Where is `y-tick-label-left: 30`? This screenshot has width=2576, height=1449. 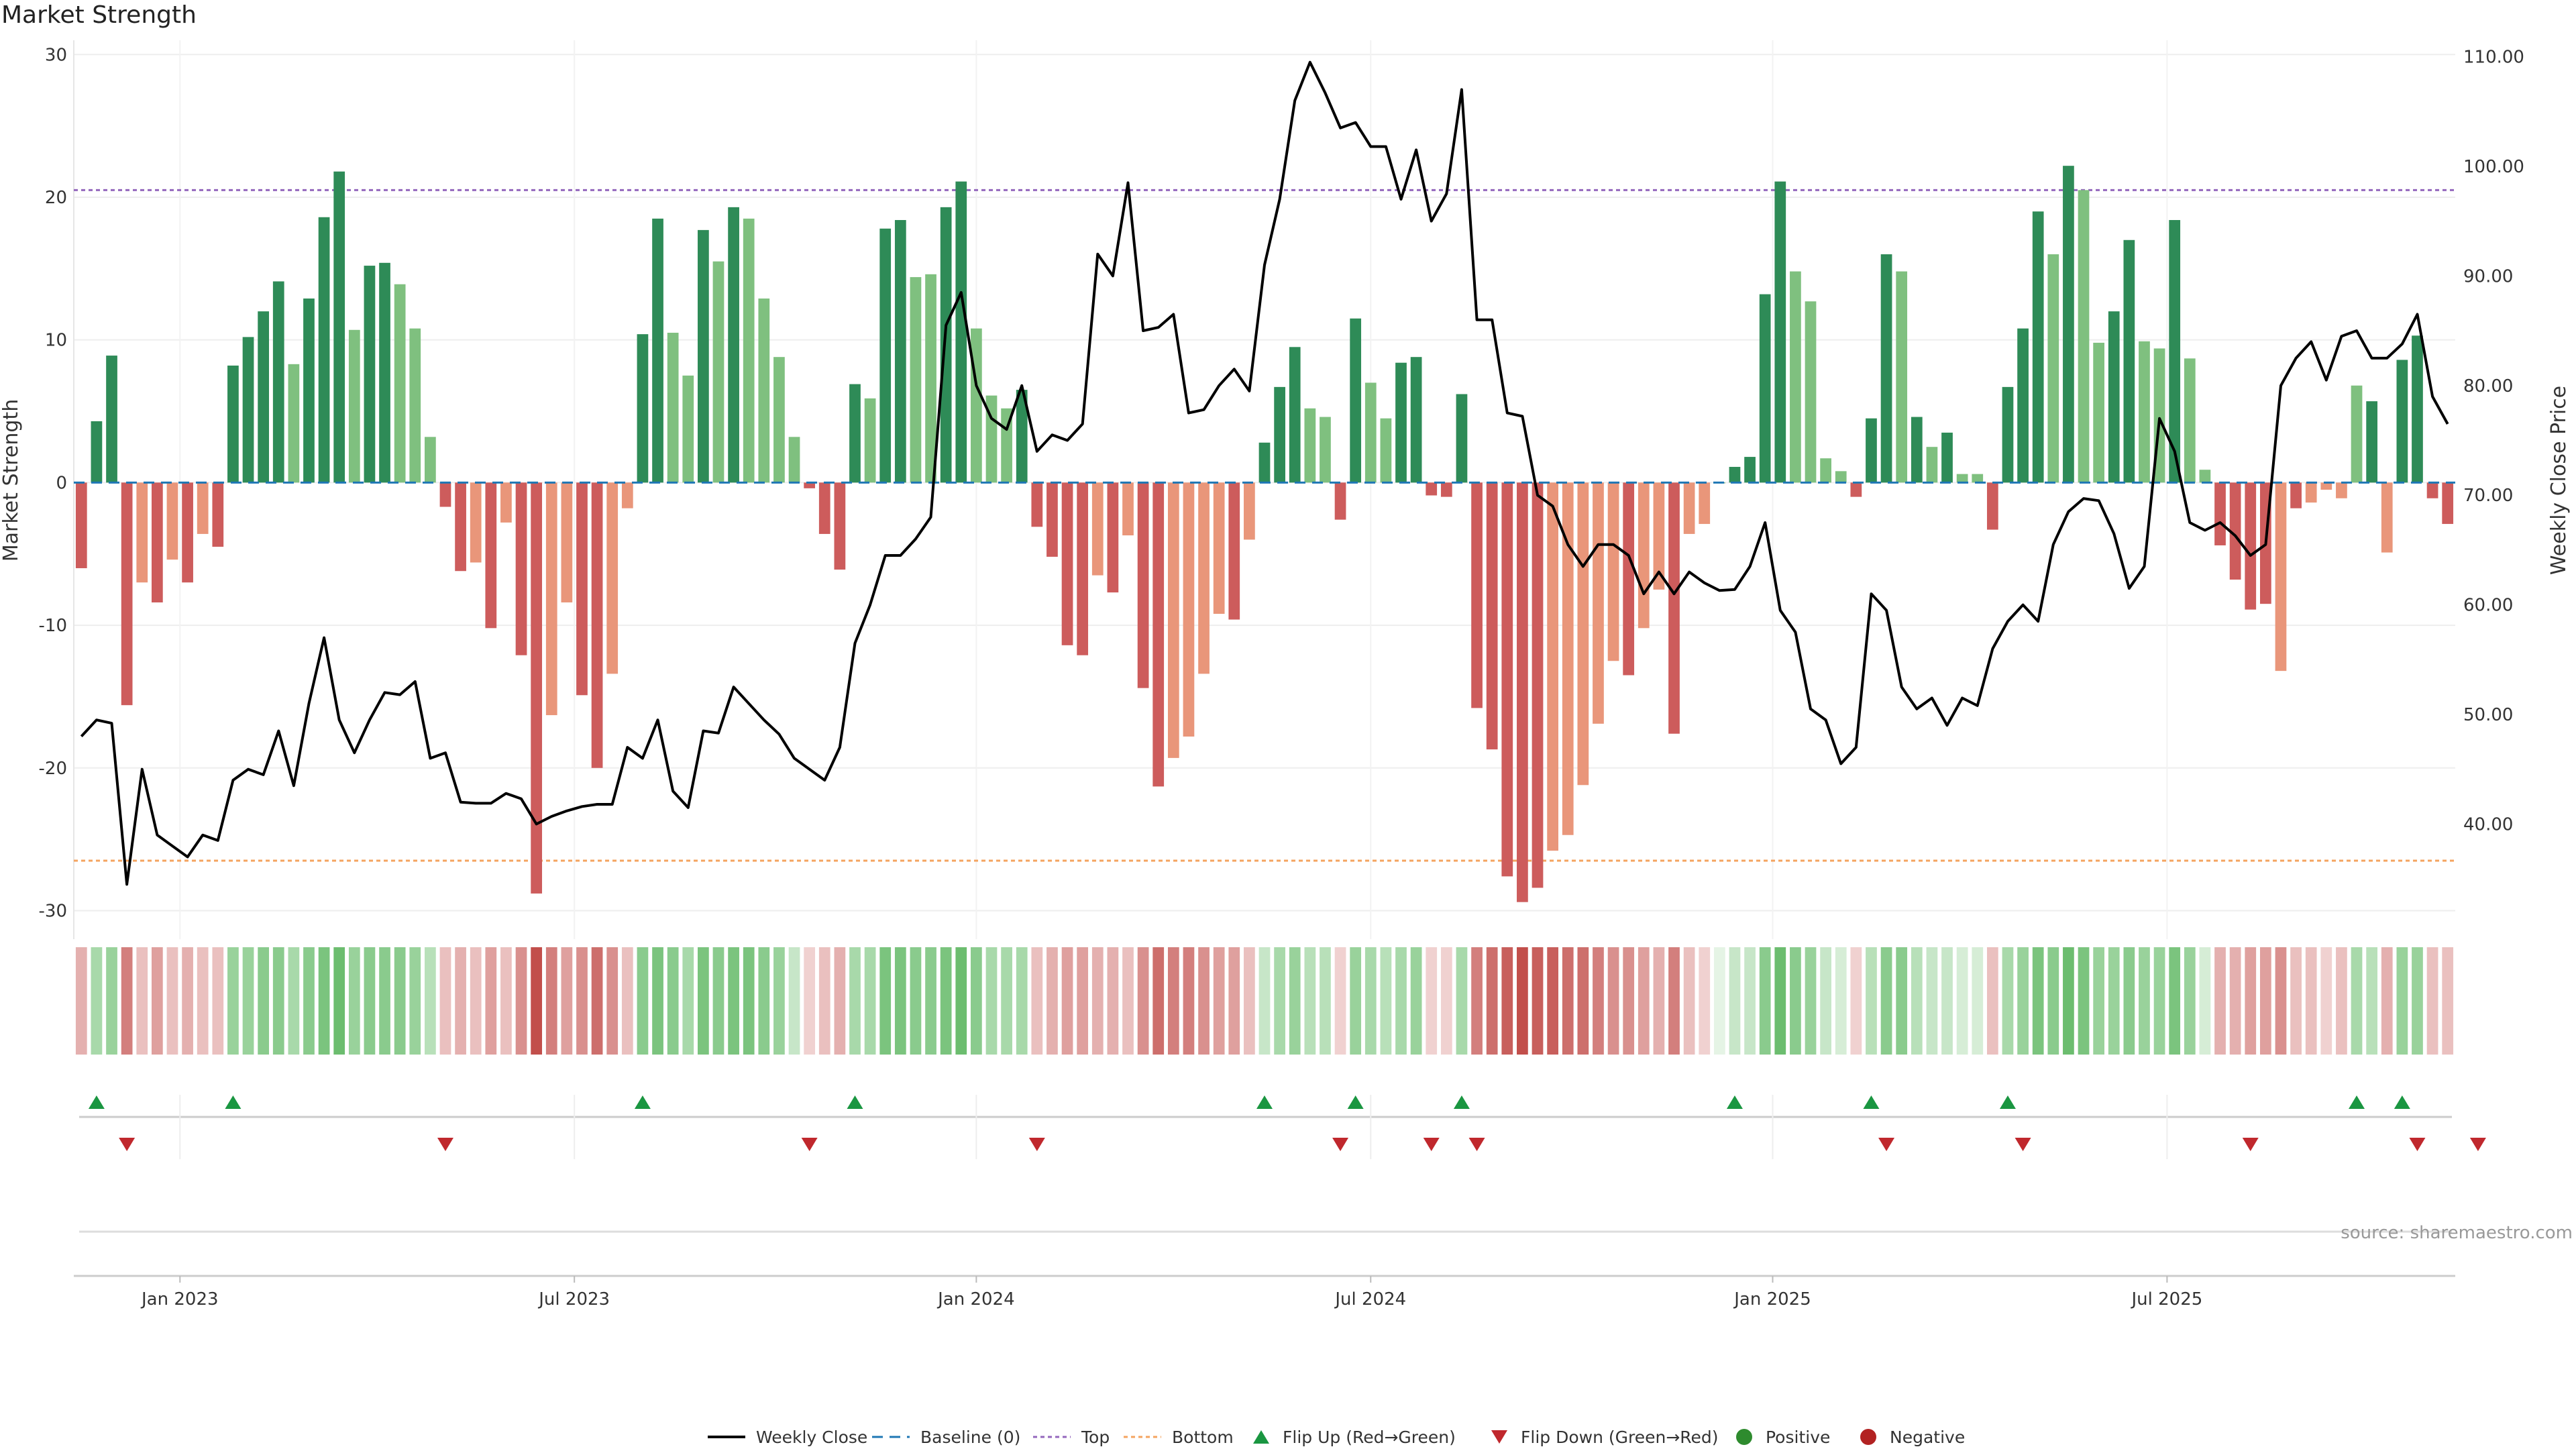 y-tick-label-left: 30 is located at coordinates (56, 55).